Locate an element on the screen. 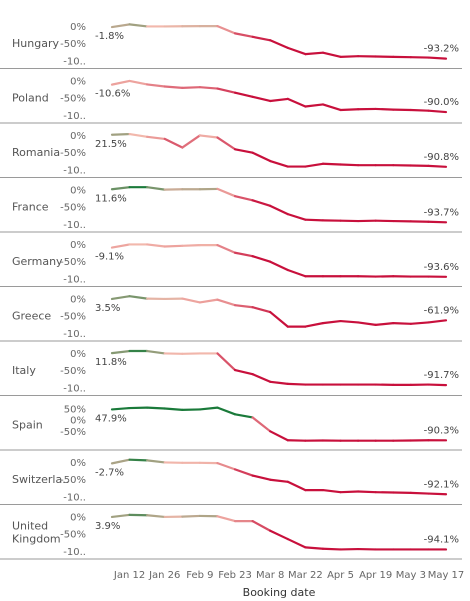 This screenshot has width=470, height=601. country-label: Switzerla.. is located at coordinates (40, 479).